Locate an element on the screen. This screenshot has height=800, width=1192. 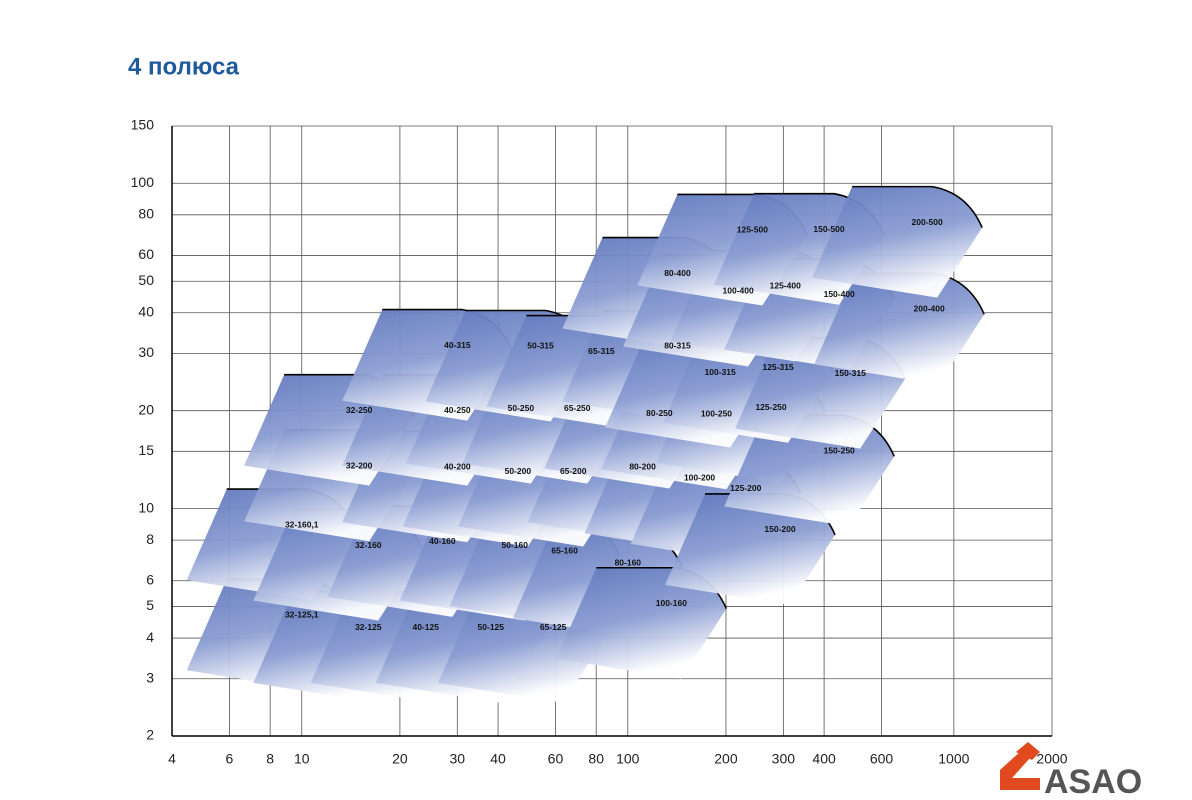
logo-text: ASAO is located at coordinates (1093, 781).